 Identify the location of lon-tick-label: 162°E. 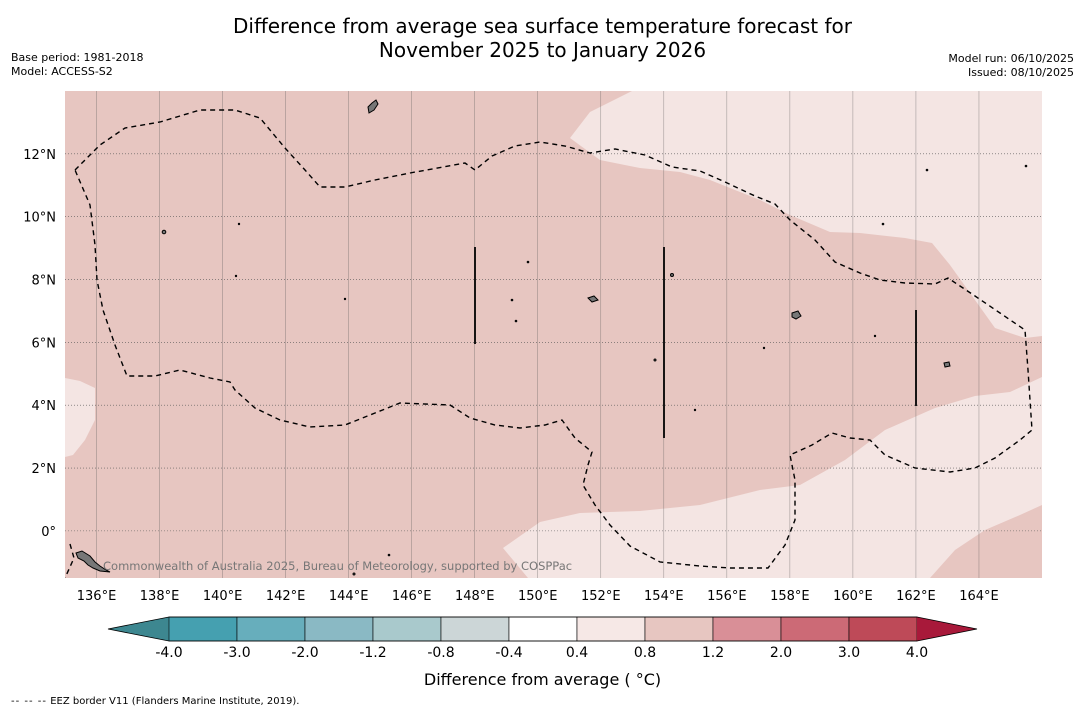
(916, 596).